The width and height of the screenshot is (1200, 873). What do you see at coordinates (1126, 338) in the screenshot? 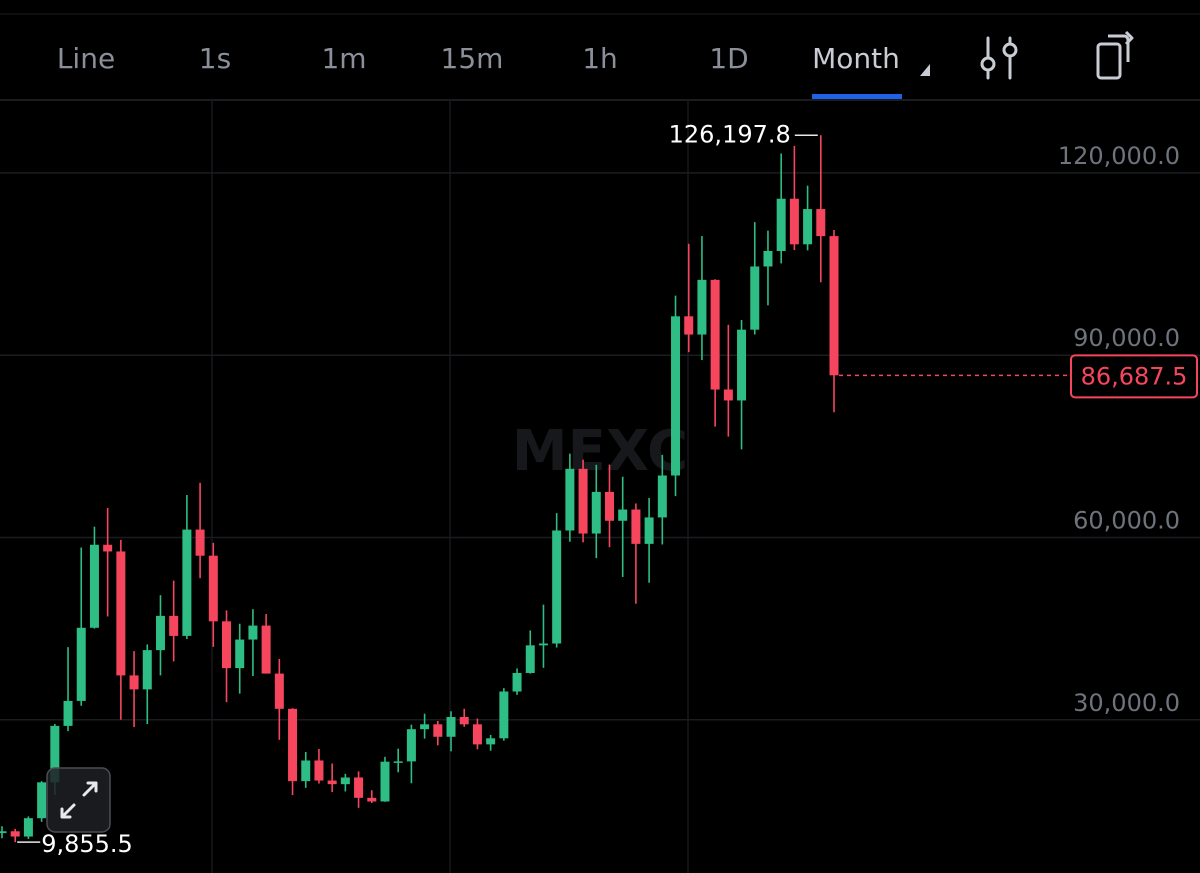
I see `y-tick-label: 90,000.0` at bounding box center [1126, 338].